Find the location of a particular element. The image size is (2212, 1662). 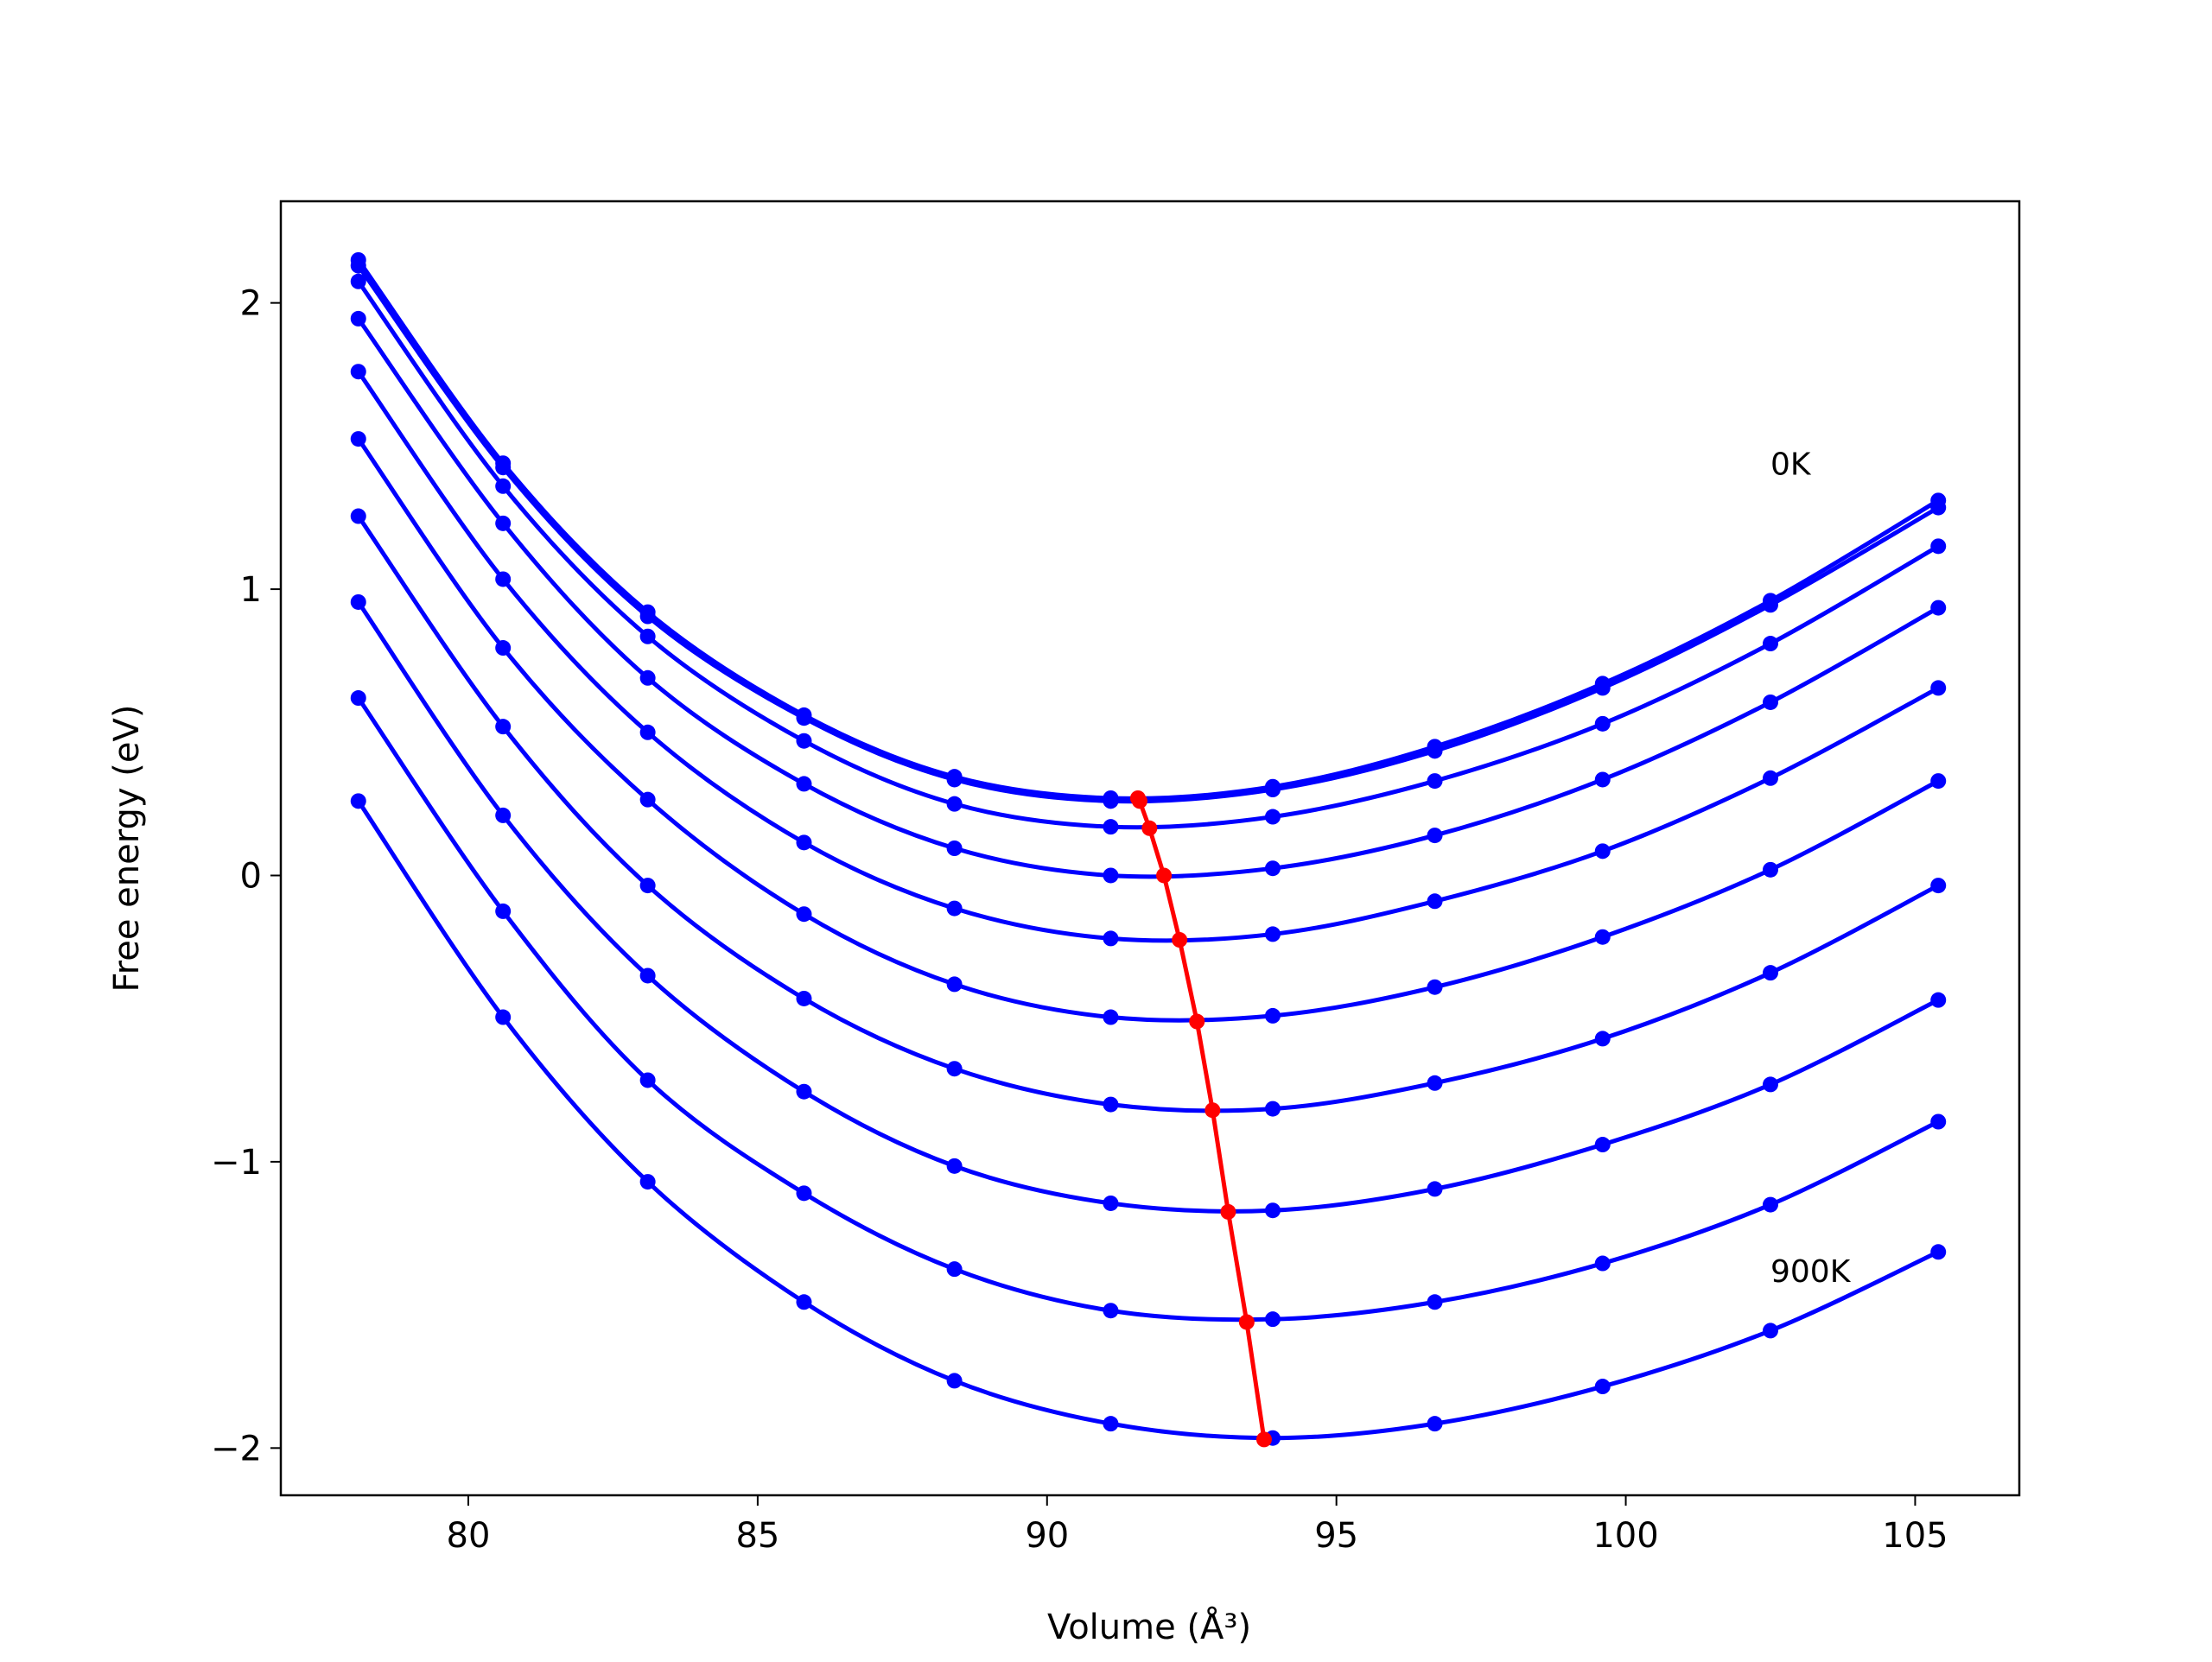

x-tick-label: 100 is located at coordinates (1625, 1536).